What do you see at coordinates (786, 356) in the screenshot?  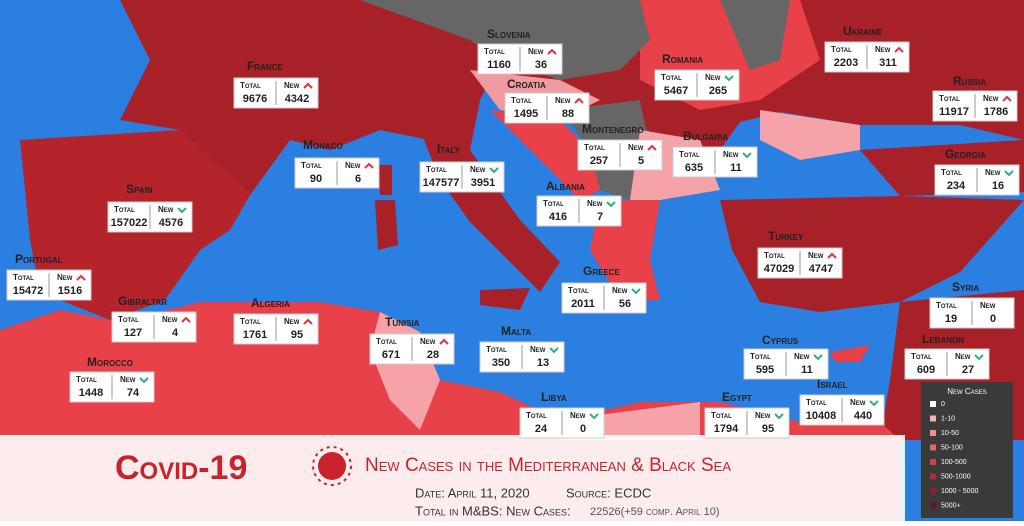 I see `country-card: Cyprus Total New 595 11` at bounding box center [786, 356].